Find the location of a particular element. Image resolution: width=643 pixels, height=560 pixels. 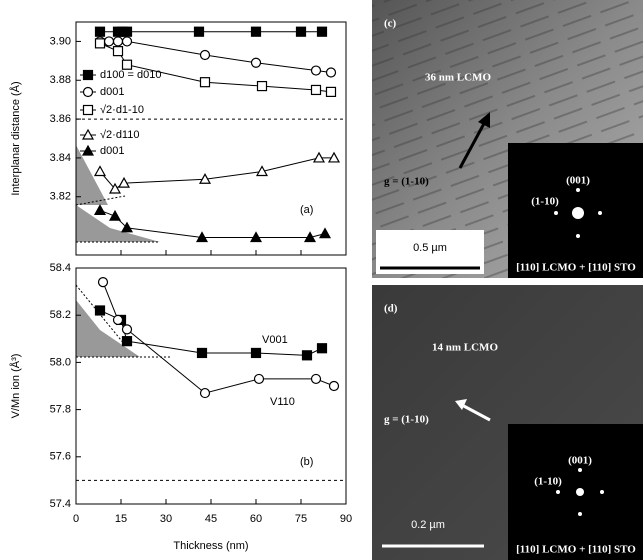

x-tick-label: 45 is located at coordinates (211, 519).